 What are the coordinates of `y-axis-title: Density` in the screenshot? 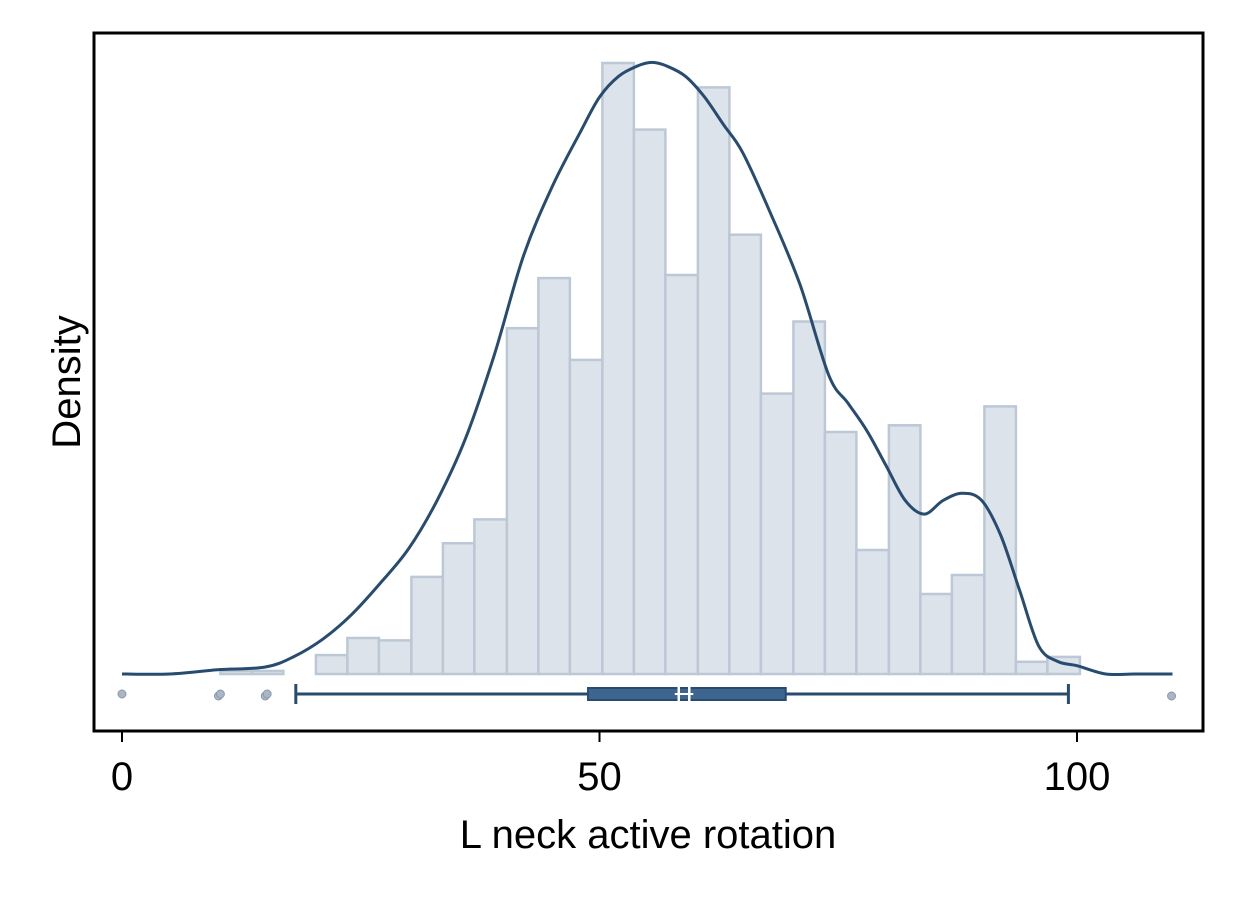 It's located at (67, 381).